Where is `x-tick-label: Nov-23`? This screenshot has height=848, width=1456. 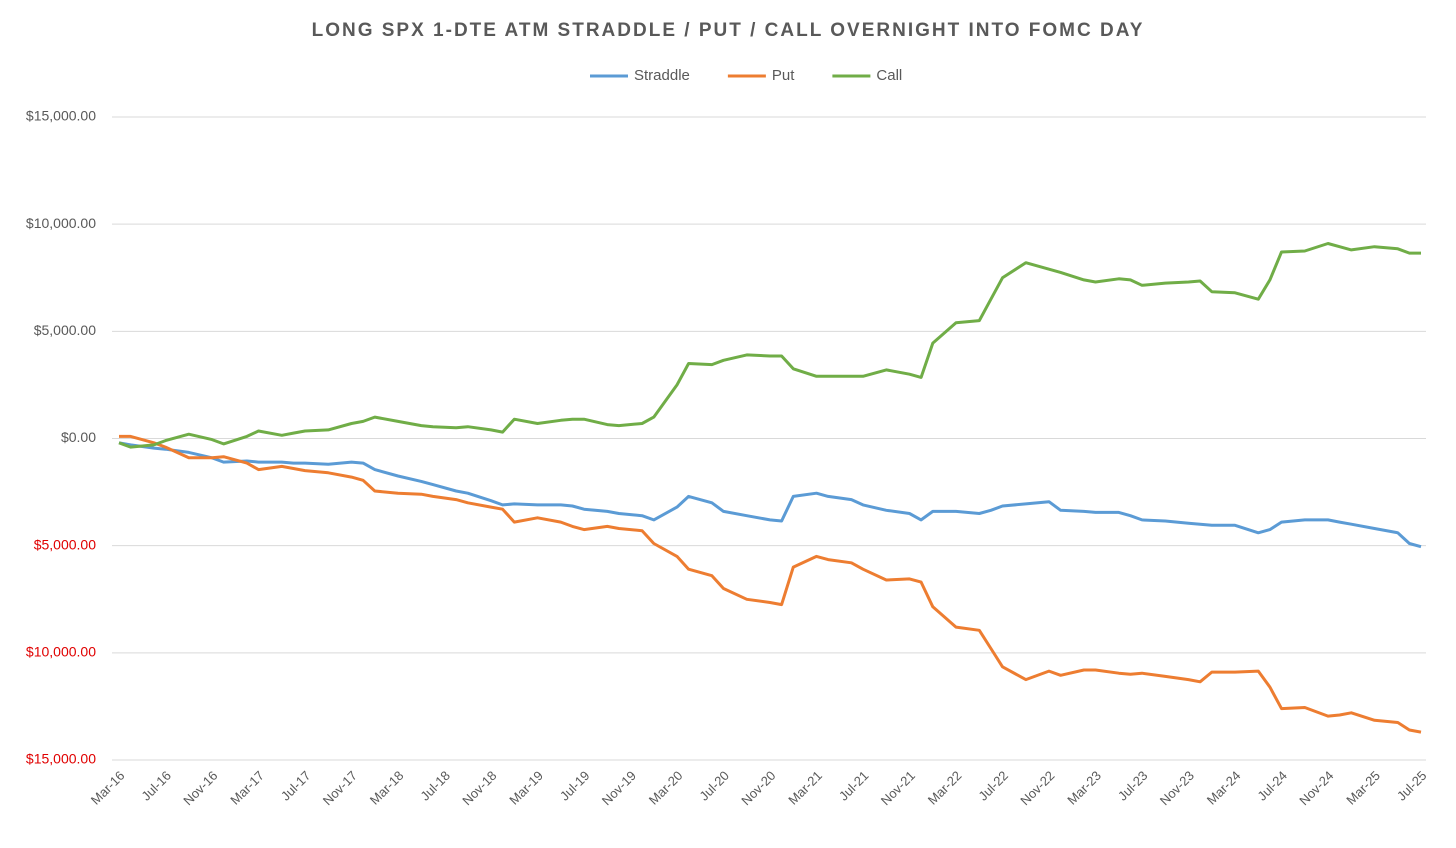
x-tick-label: Nov-23 is located at coordinates (1177, 788).